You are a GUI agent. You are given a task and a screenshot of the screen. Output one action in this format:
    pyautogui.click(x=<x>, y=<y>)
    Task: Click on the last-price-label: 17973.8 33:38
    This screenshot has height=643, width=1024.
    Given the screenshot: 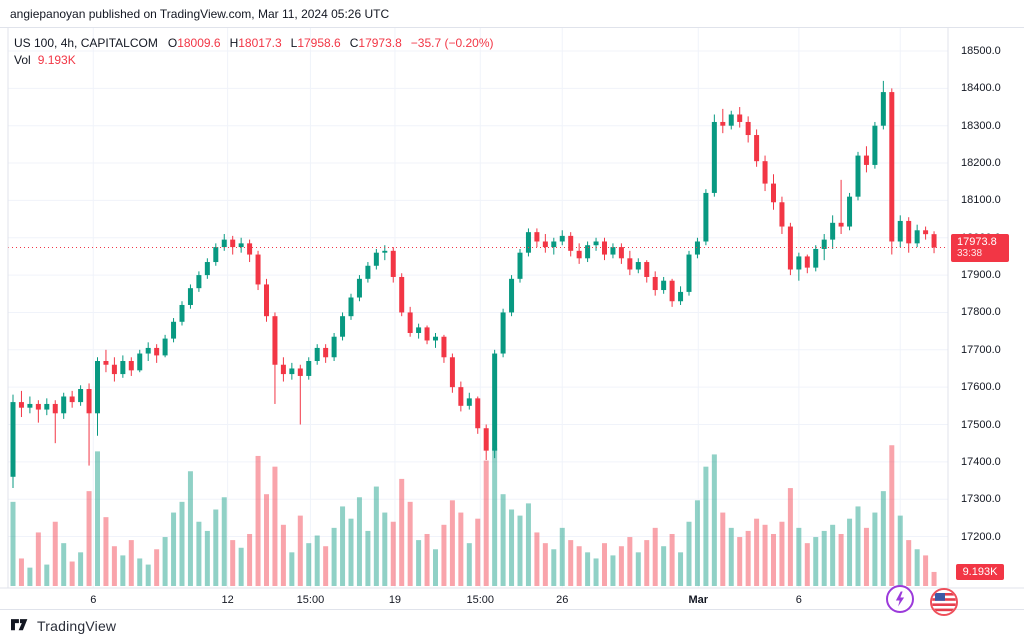 What is the action you would take?
    pyautogui.click(x=980, y=247)
    